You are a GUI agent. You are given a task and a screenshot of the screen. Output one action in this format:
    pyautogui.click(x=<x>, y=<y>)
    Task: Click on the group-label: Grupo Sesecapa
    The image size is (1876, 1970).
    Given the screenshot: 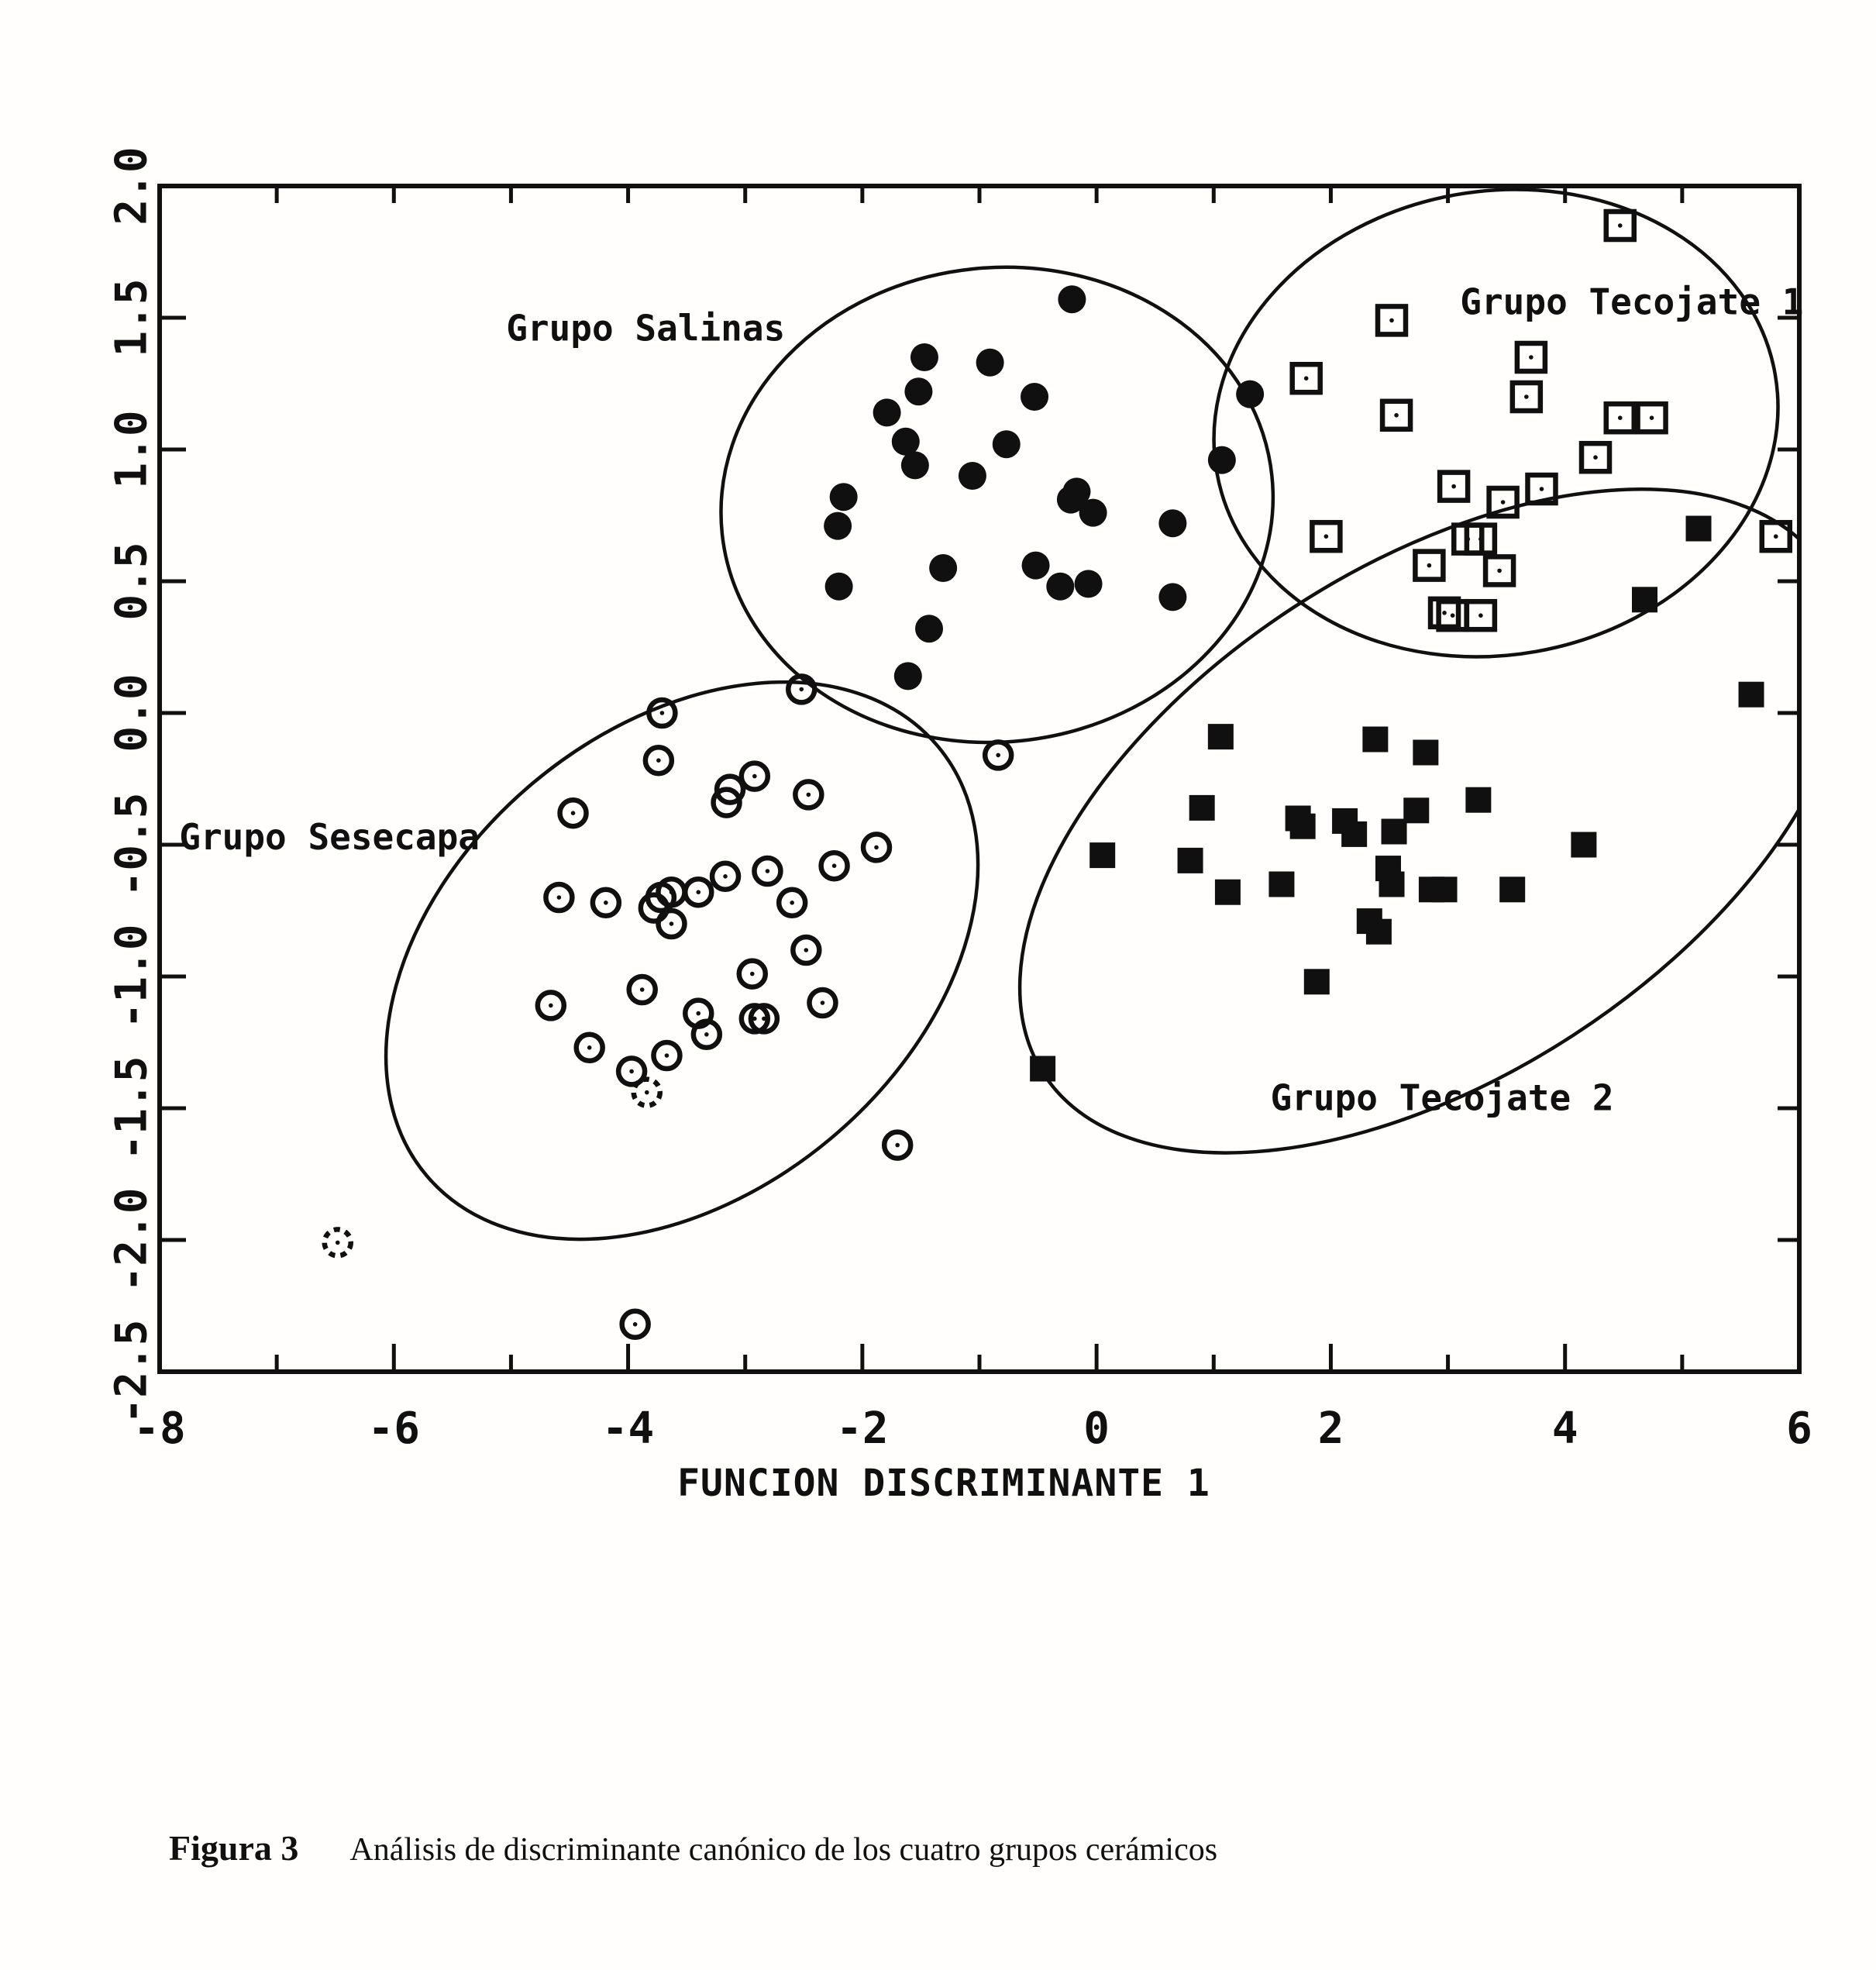 What is the action you would take?
    pyautogui.click(x=329, y=837)
    